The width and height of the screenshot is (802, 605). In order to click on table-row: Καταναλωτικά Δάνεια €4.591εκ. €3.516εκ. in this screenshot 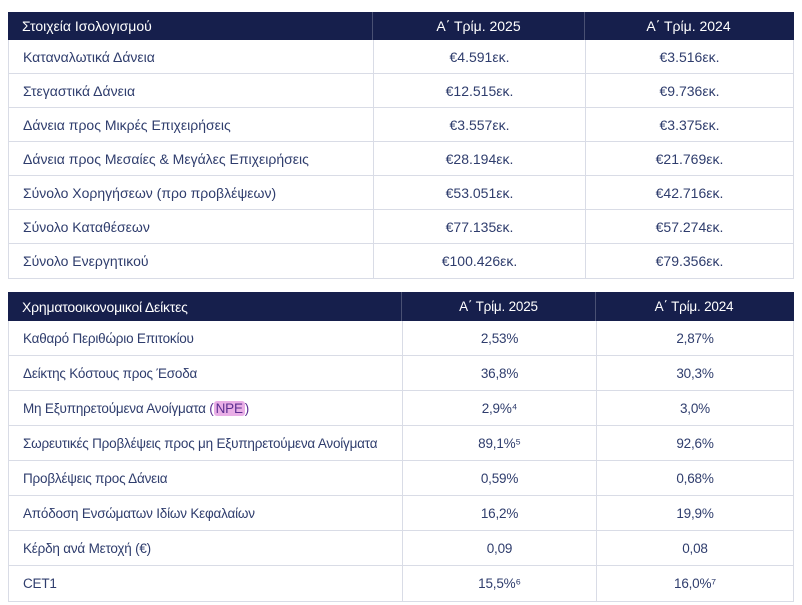, I will do `click(401, 57)`.